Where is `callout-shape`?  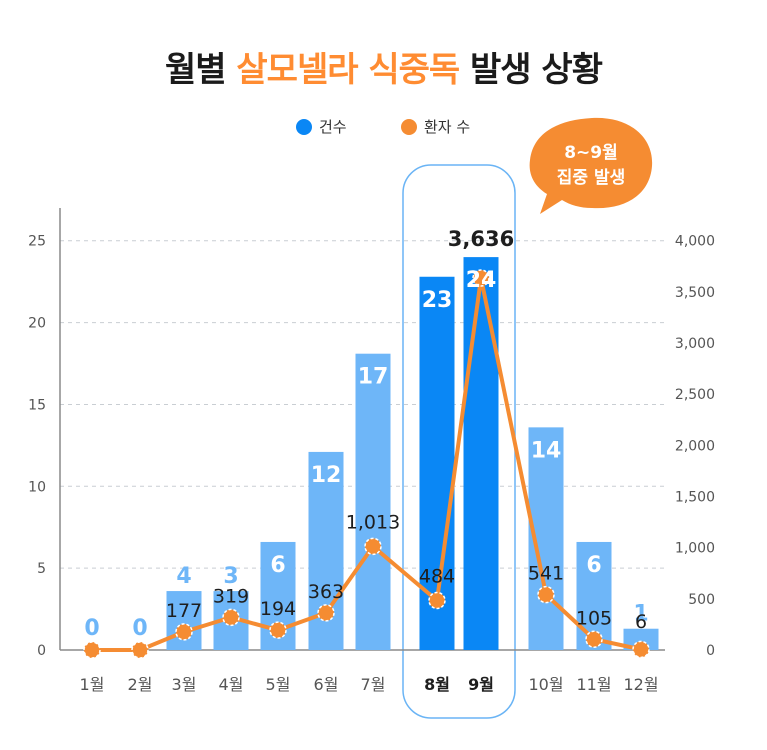 callout-shape is located at coordinates (591, 165).